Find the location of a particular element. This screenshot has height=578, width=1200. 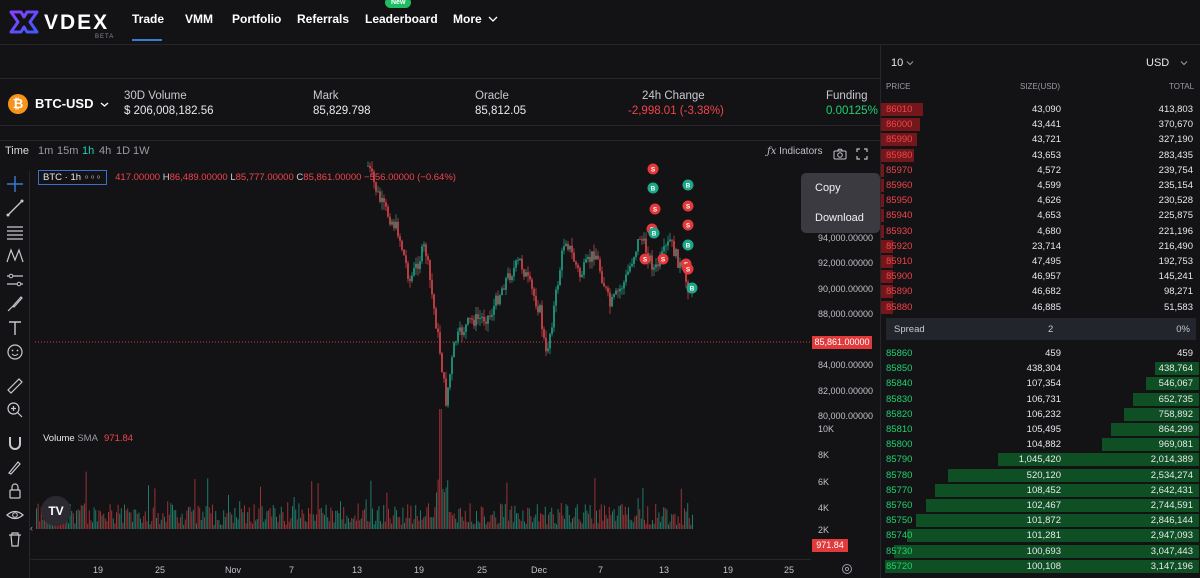

zoom-tool is located at coordinates (15, 410).